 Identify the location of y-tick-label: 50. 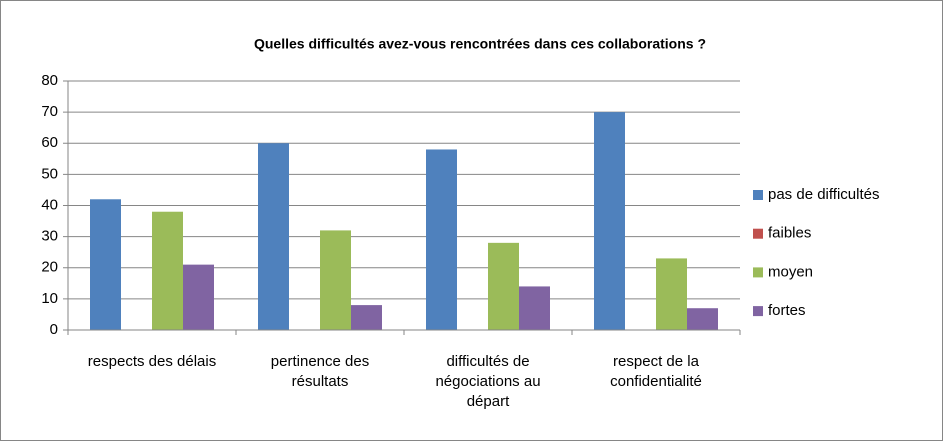
(49, 173).